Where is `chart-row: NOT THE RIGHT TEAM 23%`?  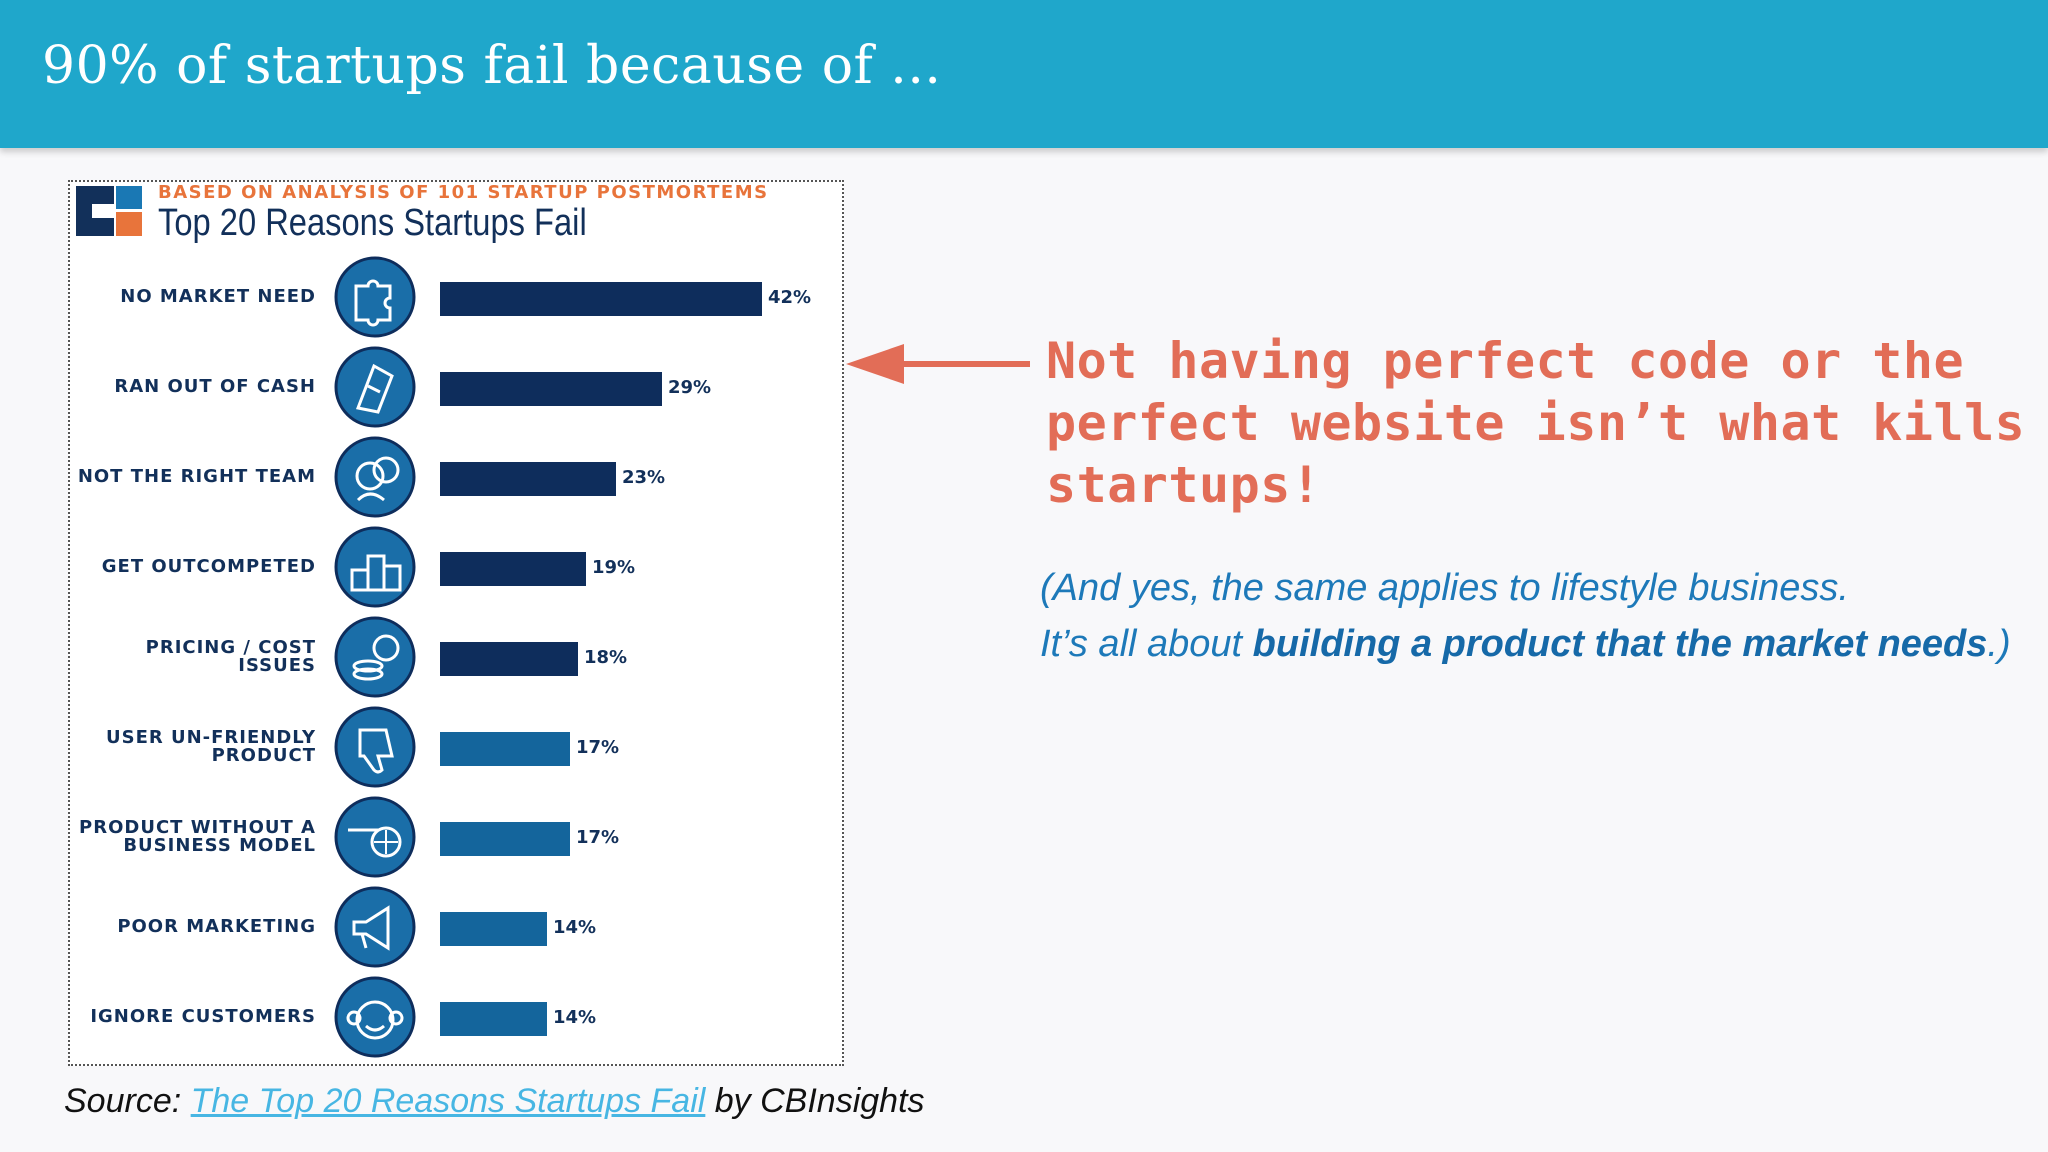
chart-row: NOT THE RIGHT TEAM 23% is located at coordinates (458, 477).